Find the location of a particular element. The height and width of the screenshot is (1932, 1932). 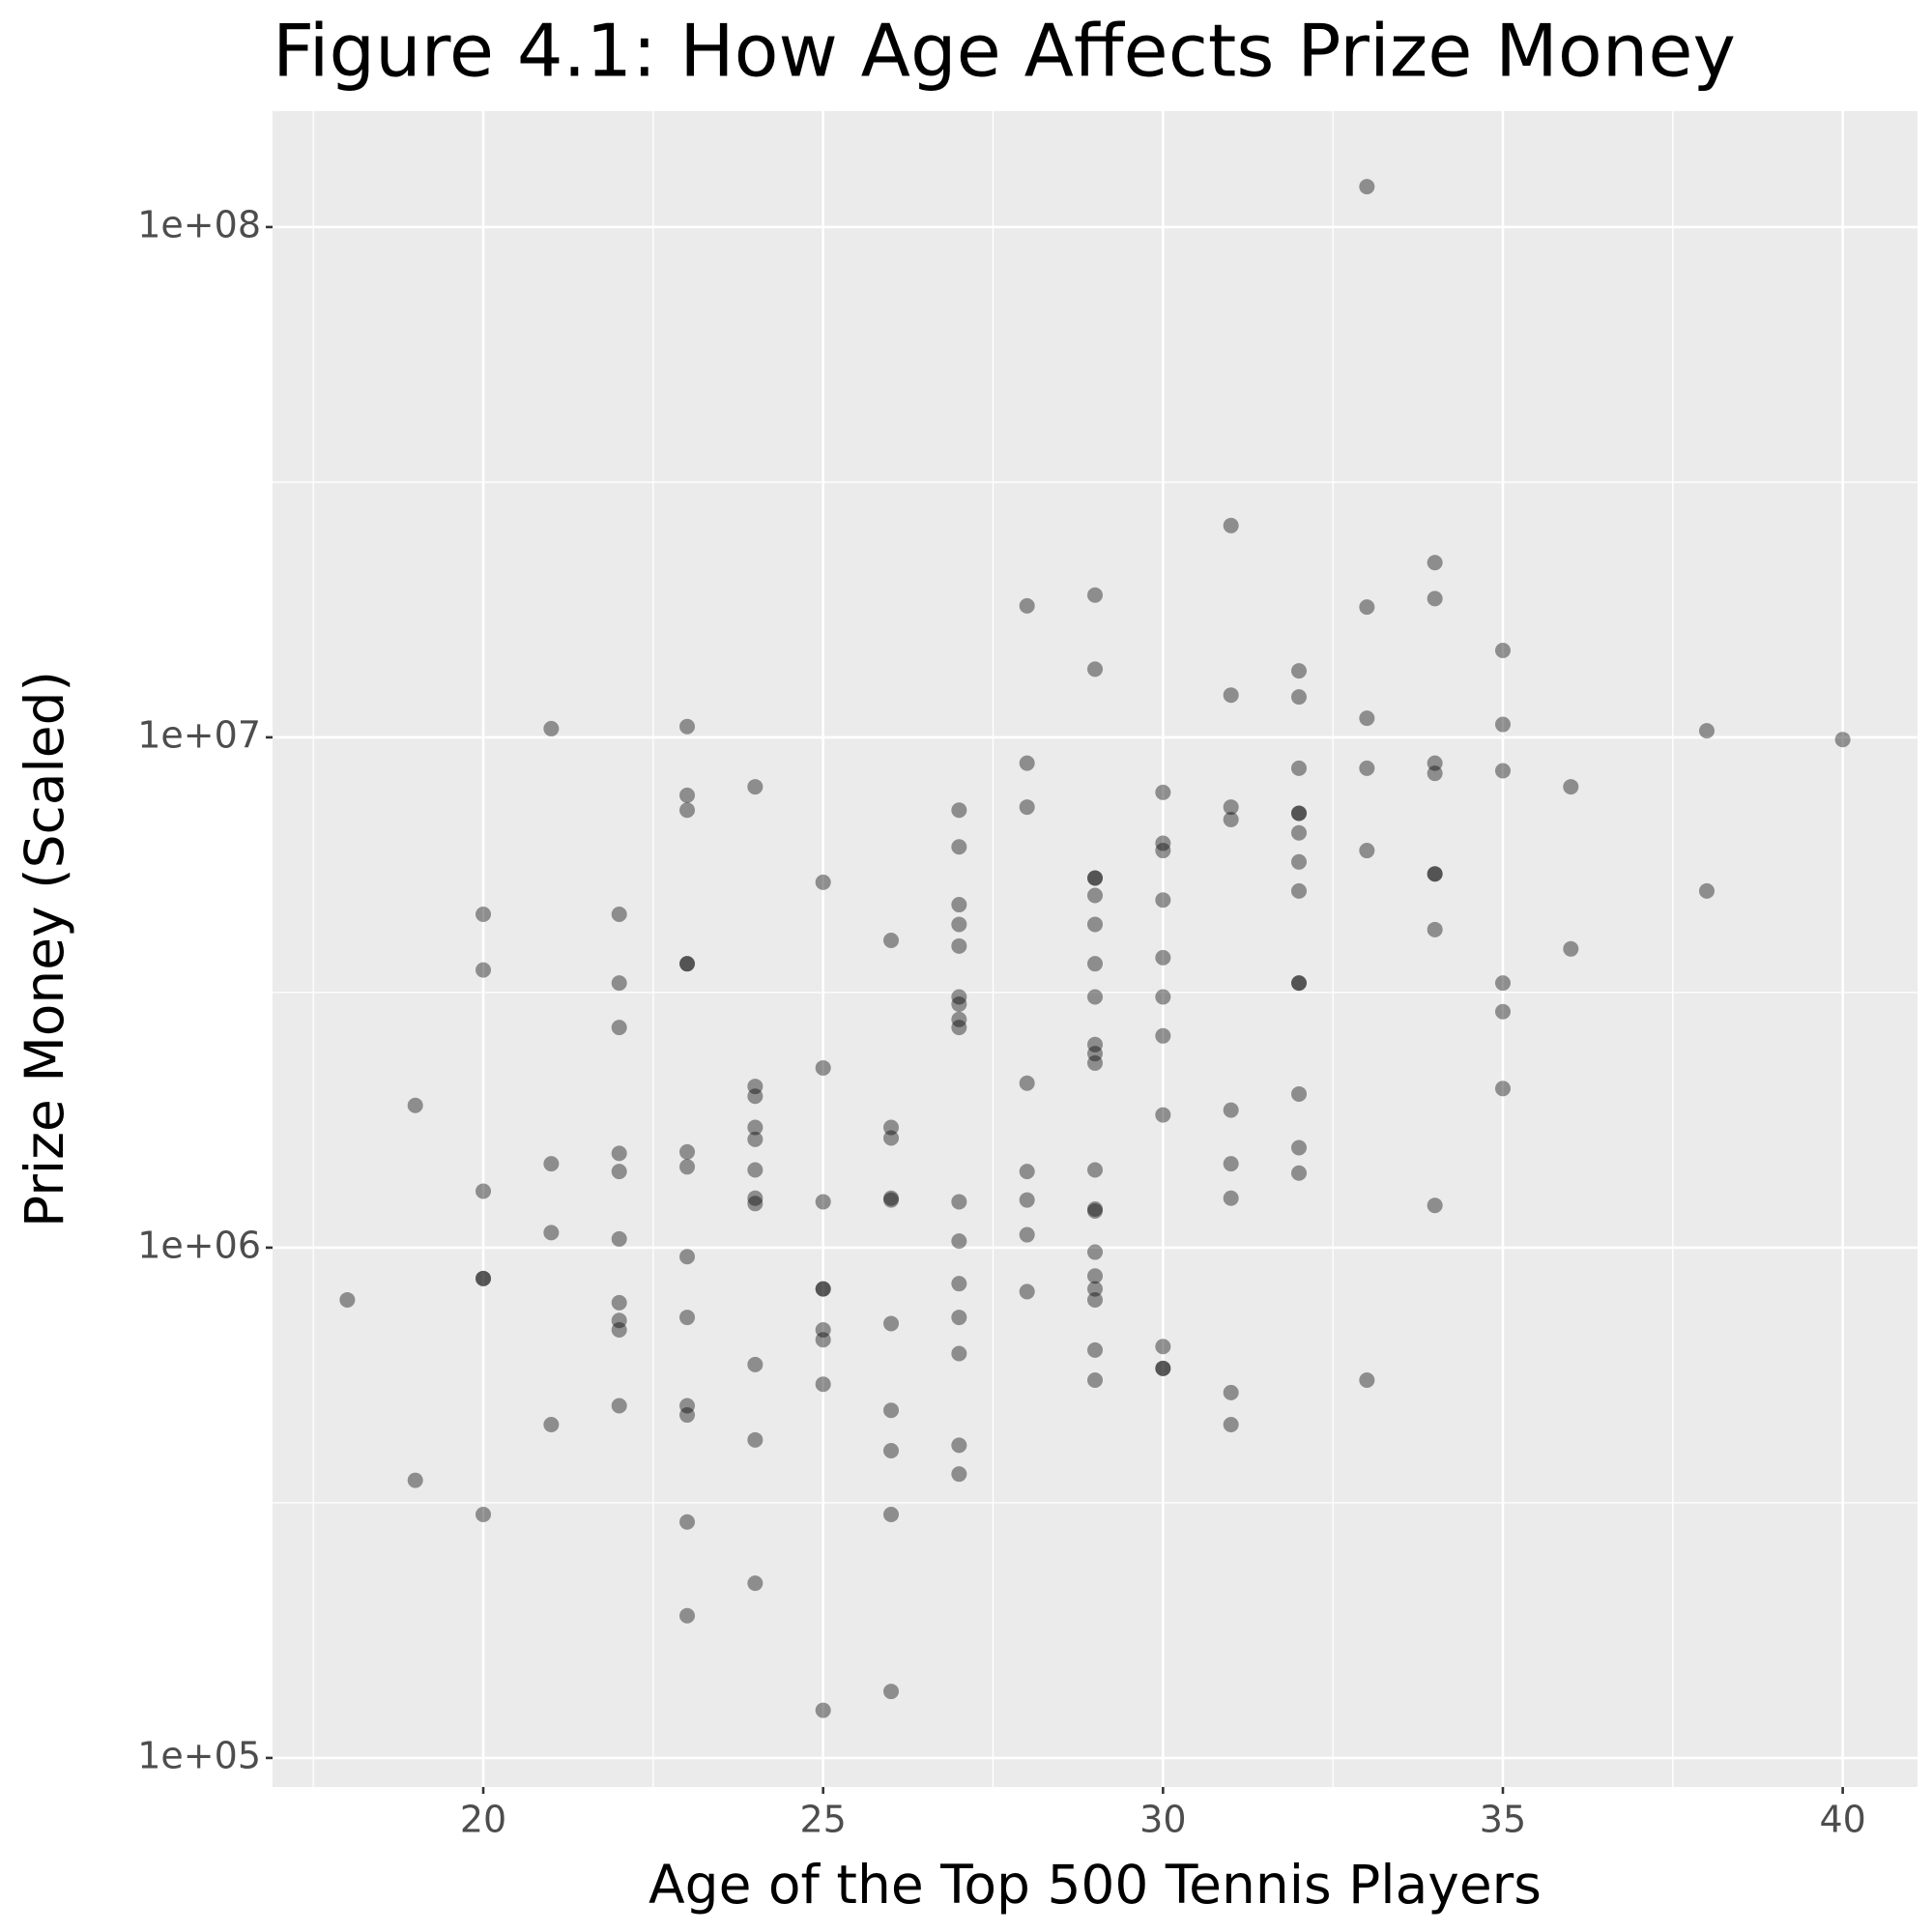

x-tick-label: 30 is located at coordinates (1162, 1820).